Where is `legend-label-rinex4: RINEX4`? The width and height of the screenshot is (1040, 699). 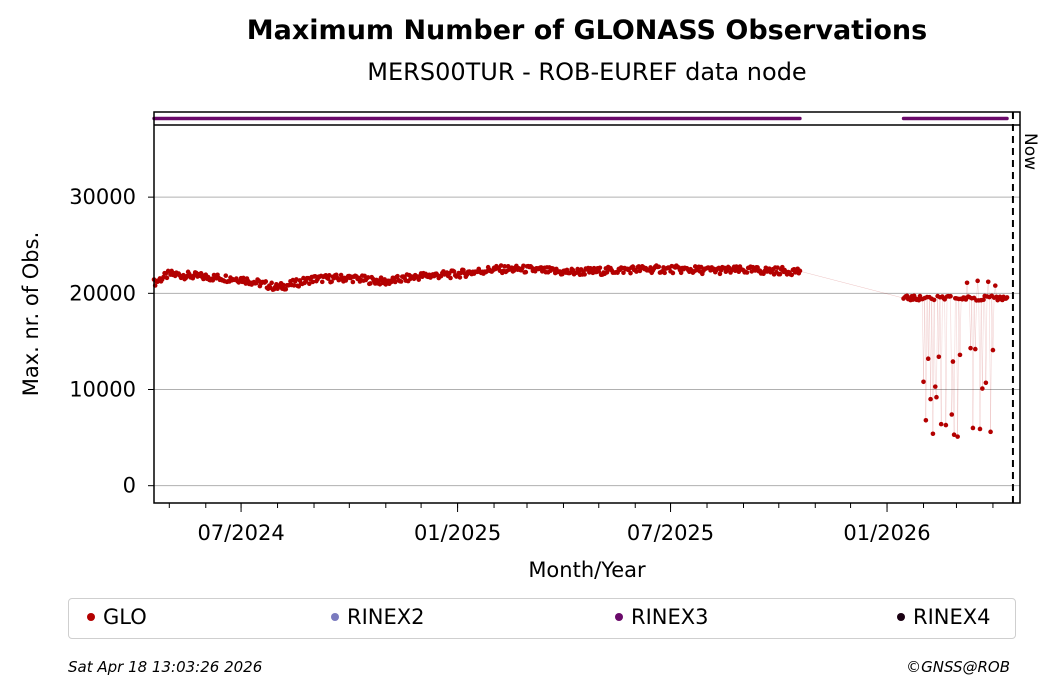 legend-label-rinex4: RINEX4 is located at coordinates (952, 617).